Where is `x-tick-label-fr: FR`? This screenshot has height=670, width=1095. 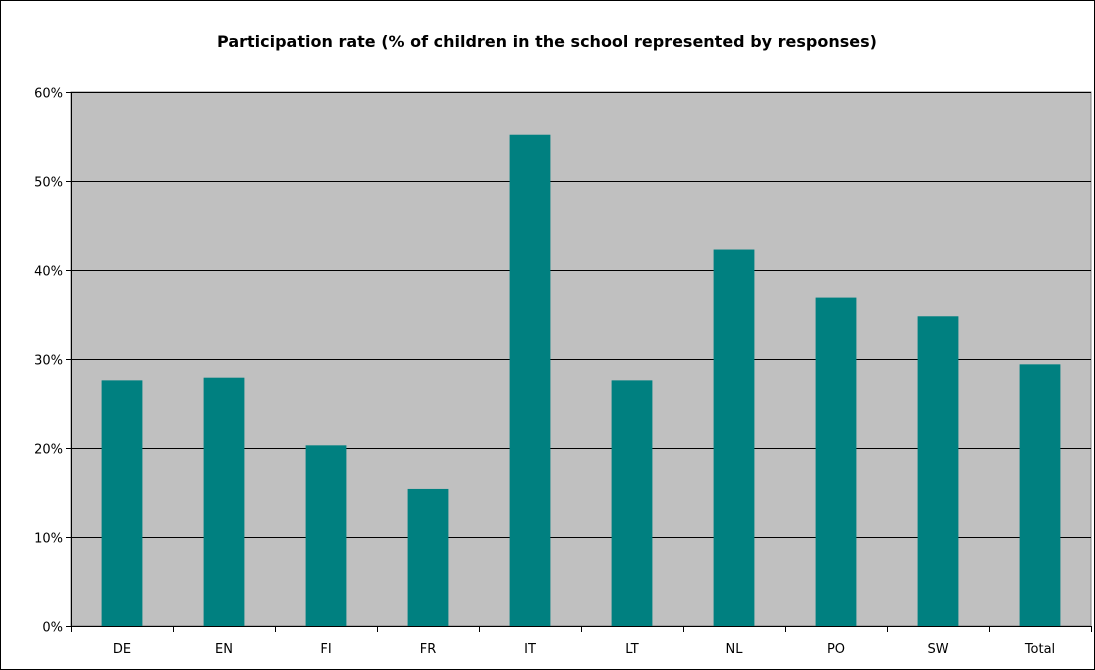
x-tick-label-fr: FR is located at coordinates (428, 649).